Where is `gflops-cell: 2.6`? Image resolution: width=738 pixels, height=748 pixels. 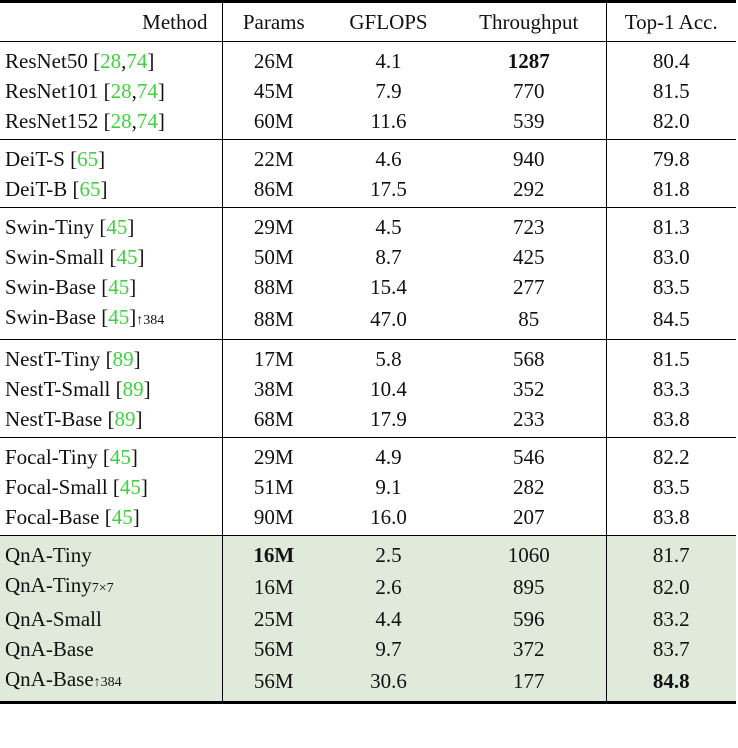 gflops-cell: 2.6 is located at coordinates (388, 587).